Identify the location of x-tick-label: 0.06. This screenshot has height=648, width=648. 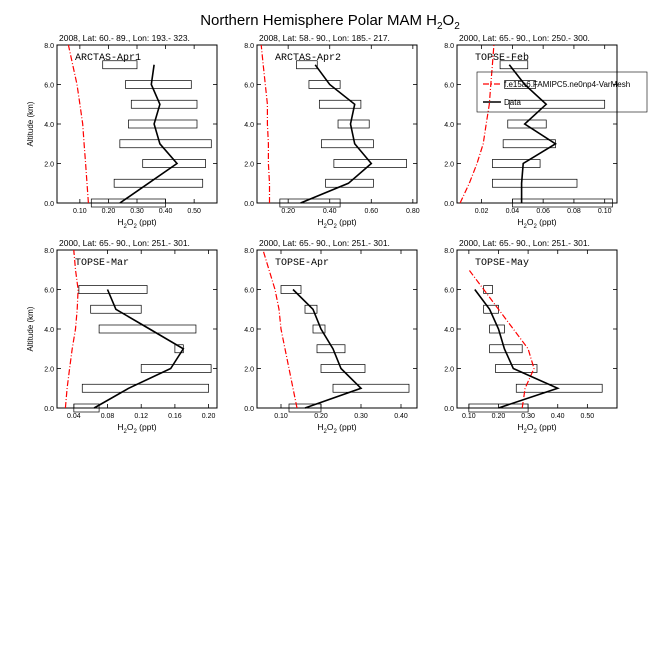
(543, 211).